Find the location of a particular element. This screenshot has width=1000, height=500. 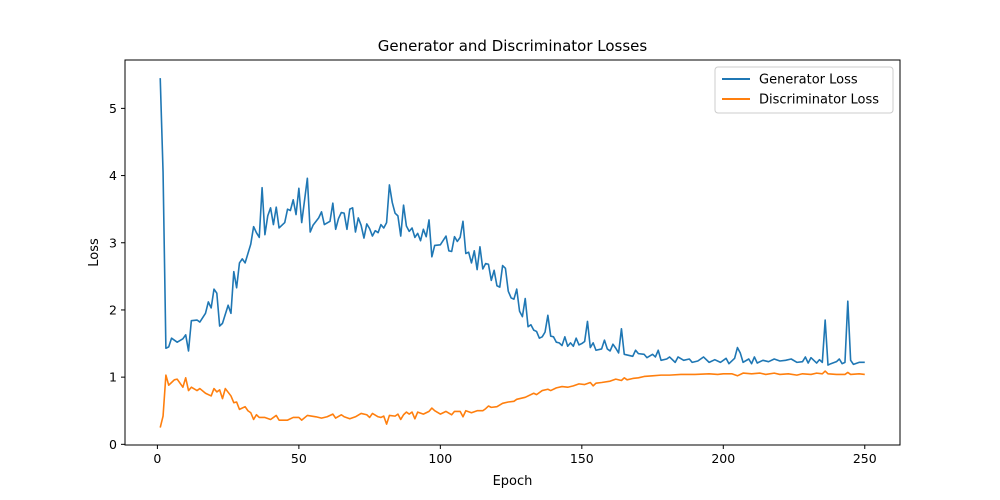

x-tick-label: 0 is located at coordinates (157, 458).